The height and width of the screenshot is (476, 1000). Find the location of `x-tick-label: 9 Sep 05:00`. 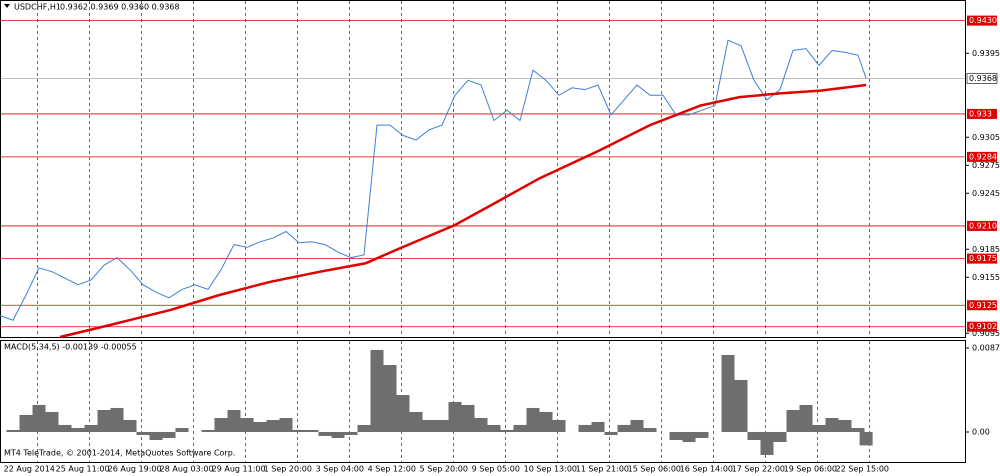

x-tick-label: 9 Sep 05:00 is located at coordinates (496, 469).